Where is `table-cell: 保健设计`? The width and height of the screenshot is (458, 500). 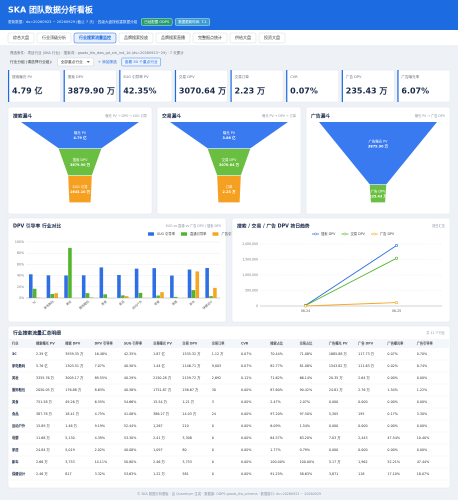
table-cell: 保健设计 is located at coordinates (18, 473).